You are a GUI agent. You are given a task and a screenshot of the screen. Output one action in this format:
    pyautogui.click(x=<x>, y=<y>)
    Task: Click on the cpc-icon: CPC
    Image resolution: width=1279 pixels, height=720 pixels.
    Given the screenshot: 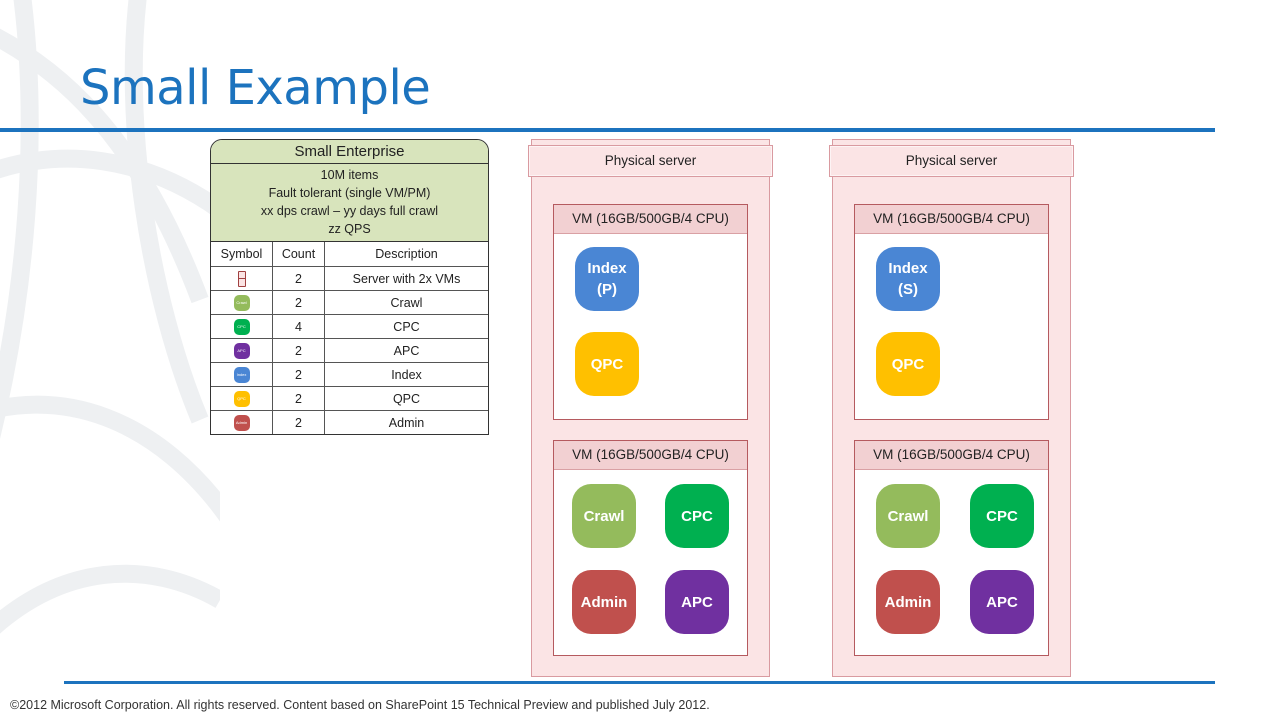 What is the action you would take?
    pyautogui.click(x=241, y=326)
    